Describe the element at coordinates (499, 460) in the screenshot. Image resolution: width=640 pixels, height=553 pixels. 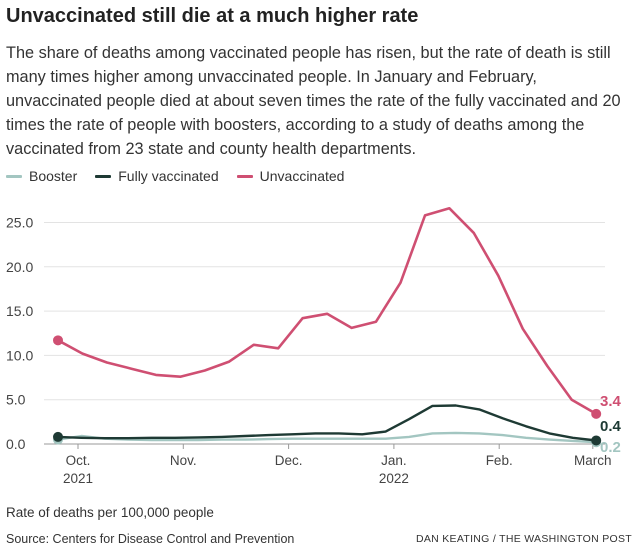
I see `x-tick-label: Feb.` at that location.